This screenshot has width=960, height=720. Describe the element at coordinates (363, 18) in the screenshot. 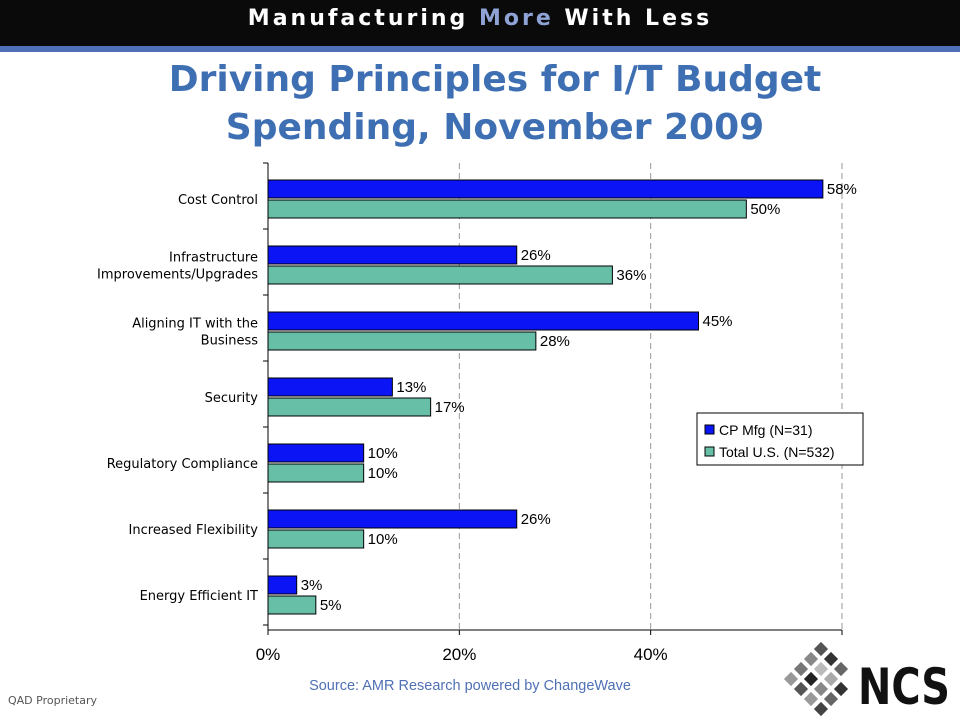

I see `banner-text-part1: Manufacturing` at that location.